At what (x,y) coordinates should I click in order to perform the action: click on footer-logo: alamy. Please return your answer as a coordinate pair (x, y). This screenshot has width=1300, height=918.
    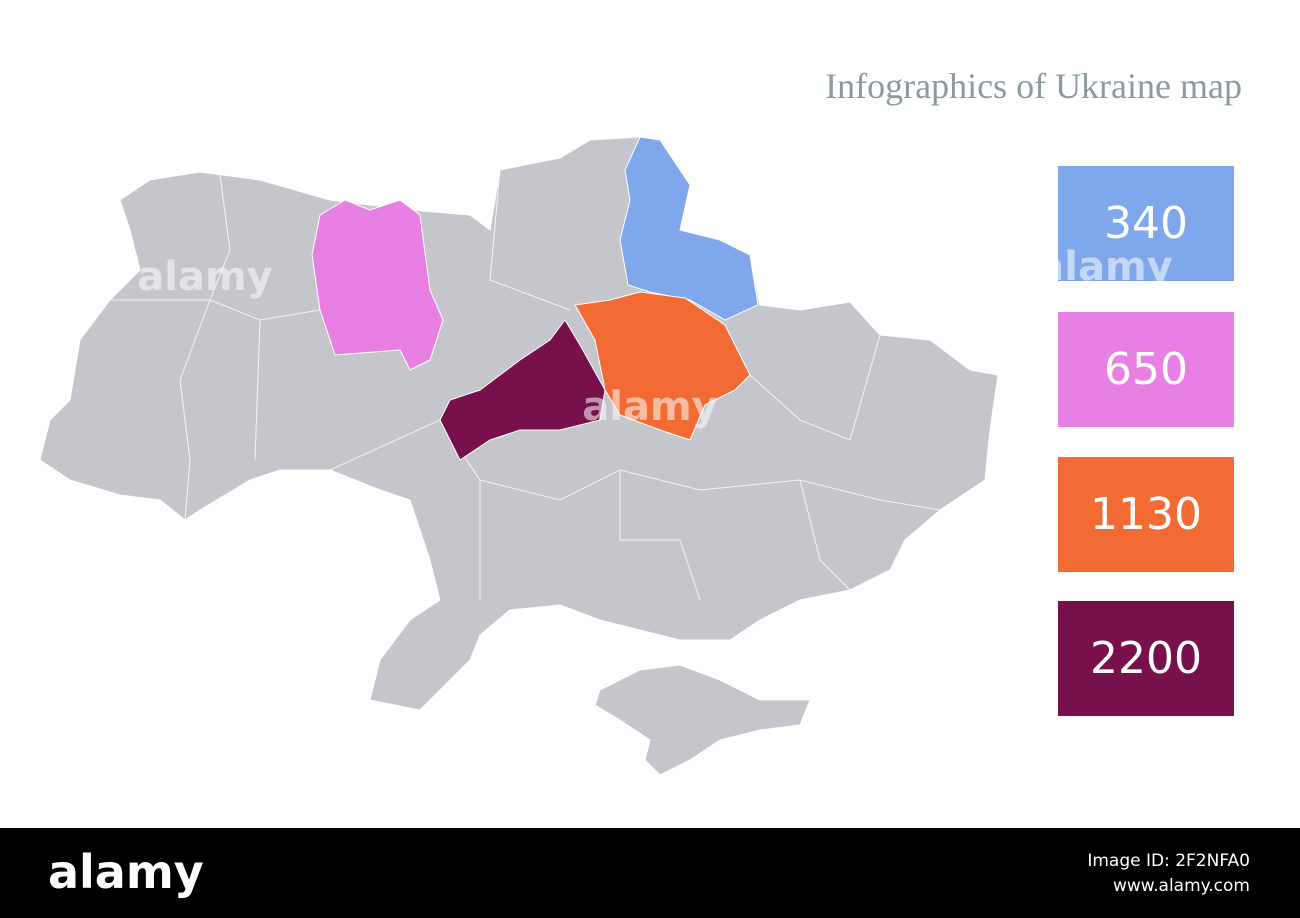
    Looking at the image, I should click on (126, 872).